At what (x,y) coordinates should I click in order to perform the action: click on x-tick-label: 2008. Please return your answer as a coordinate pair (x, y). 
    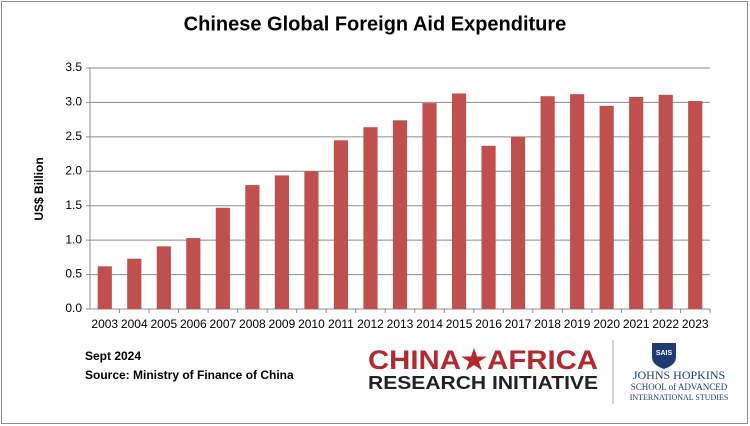
    Looking at the image, I should click on (252, 324).